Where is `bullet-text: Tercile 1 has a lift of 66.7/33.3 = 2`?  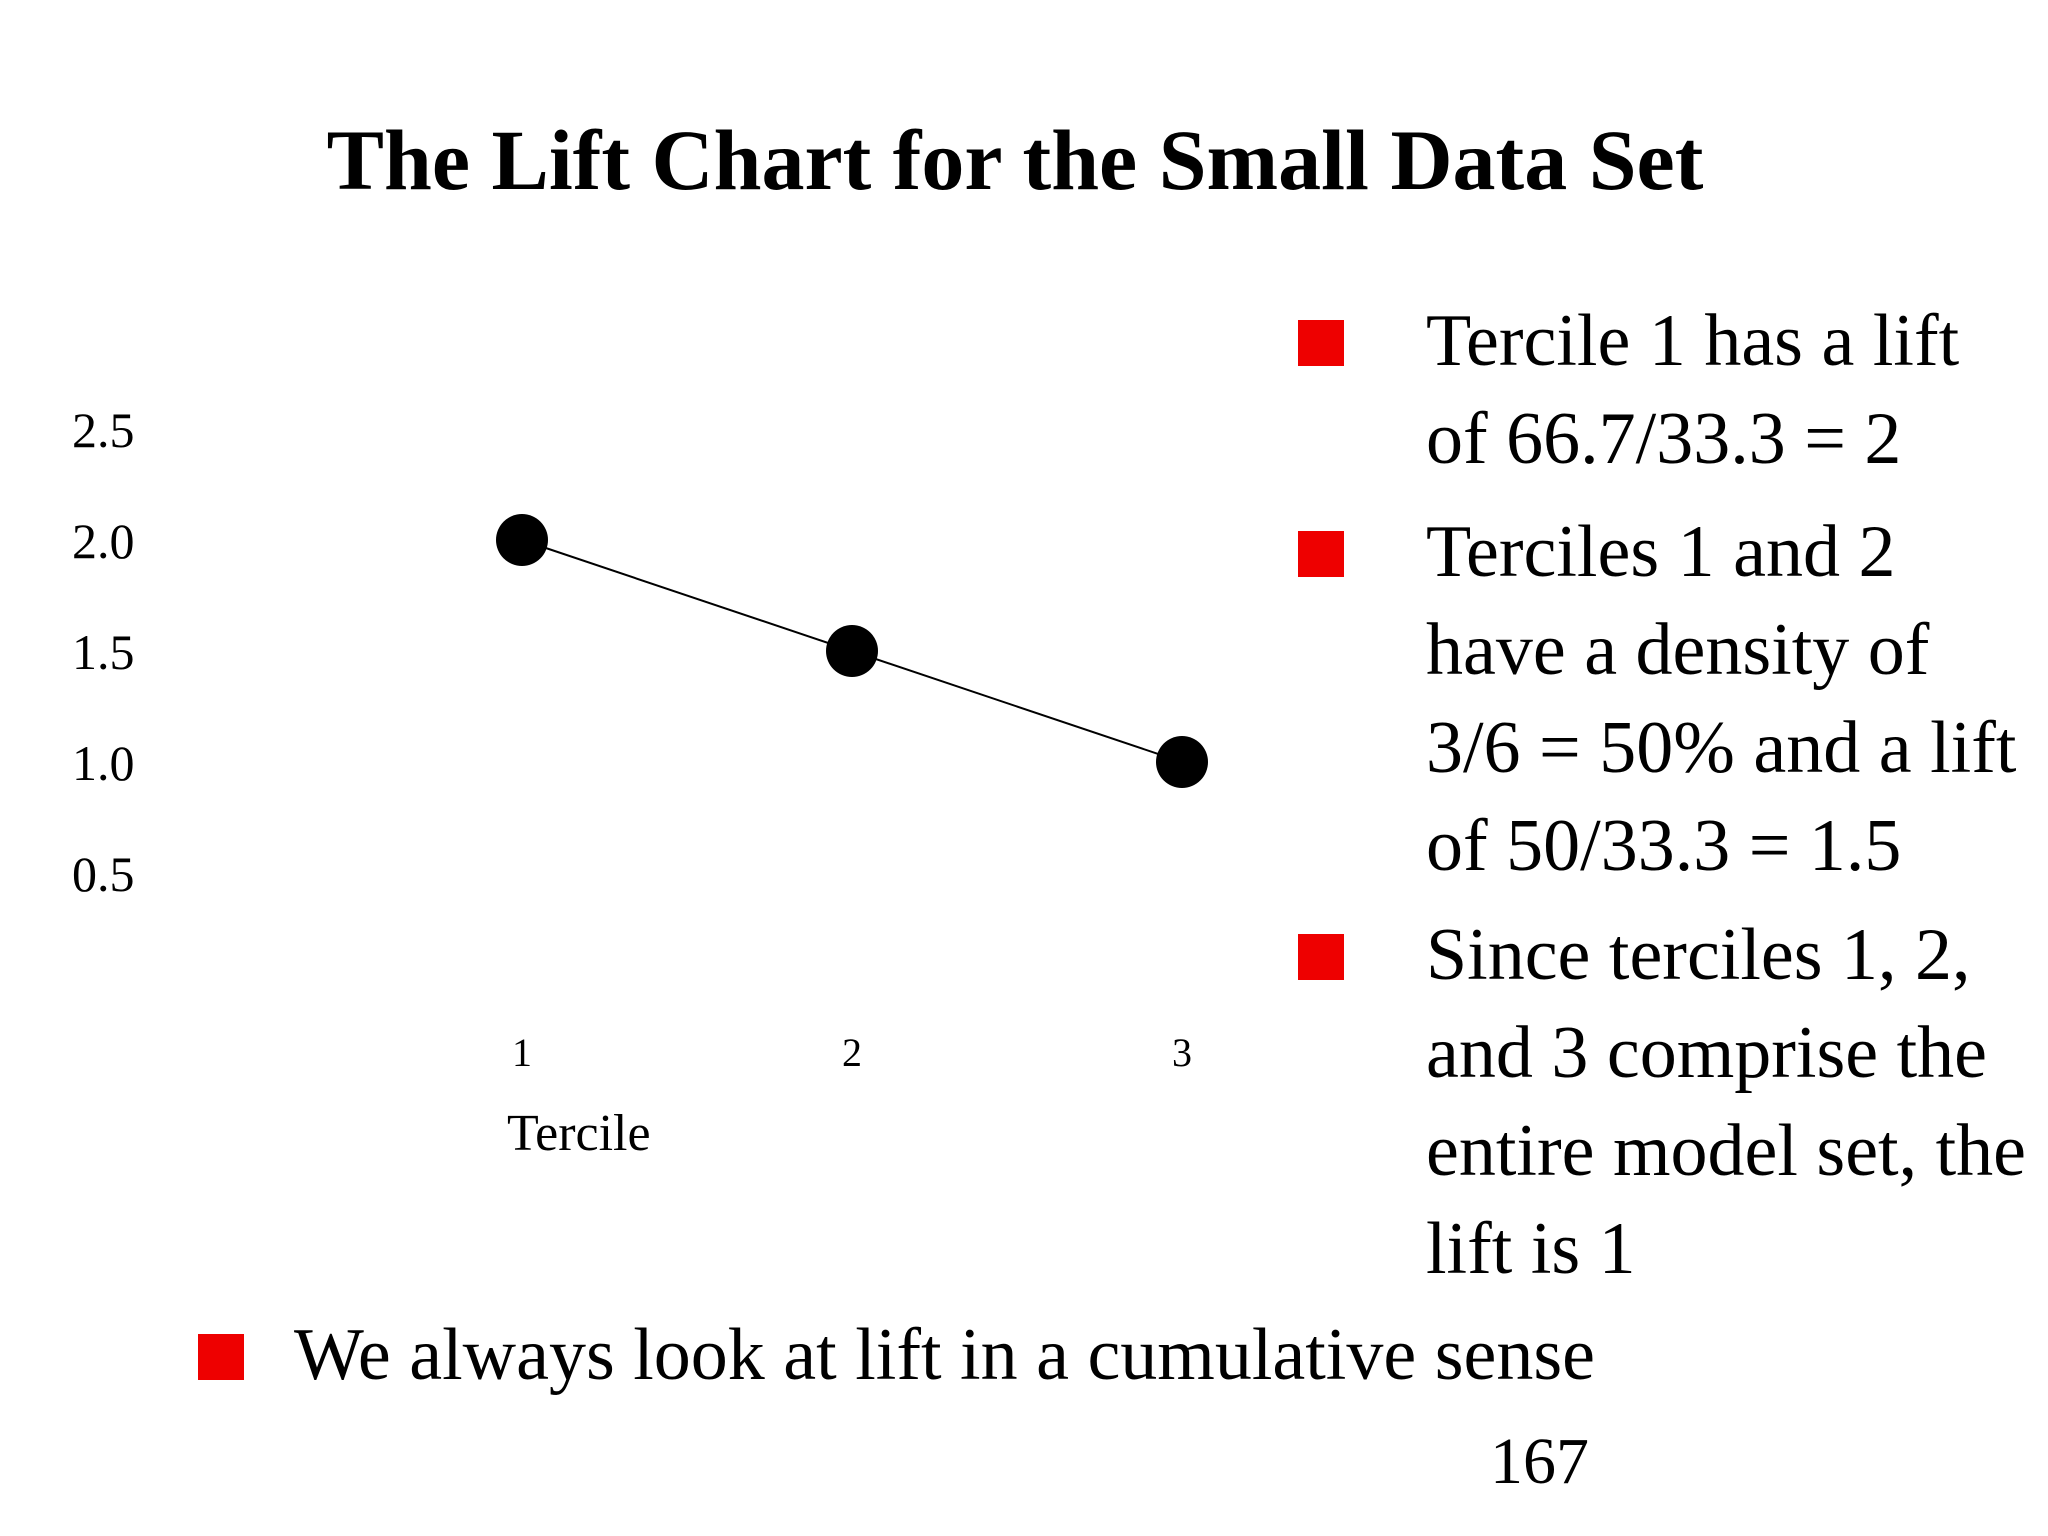 bullet-text: Tercile 1 has a lift of 66.7/33.3 = 2 is located at coordinates (1693, 390).